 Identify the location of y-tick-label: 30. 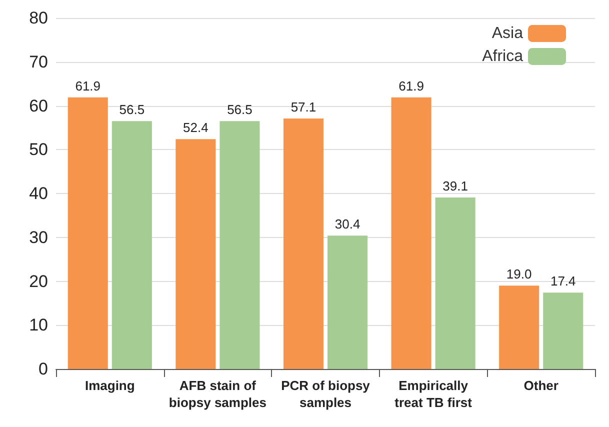
(38, 237).